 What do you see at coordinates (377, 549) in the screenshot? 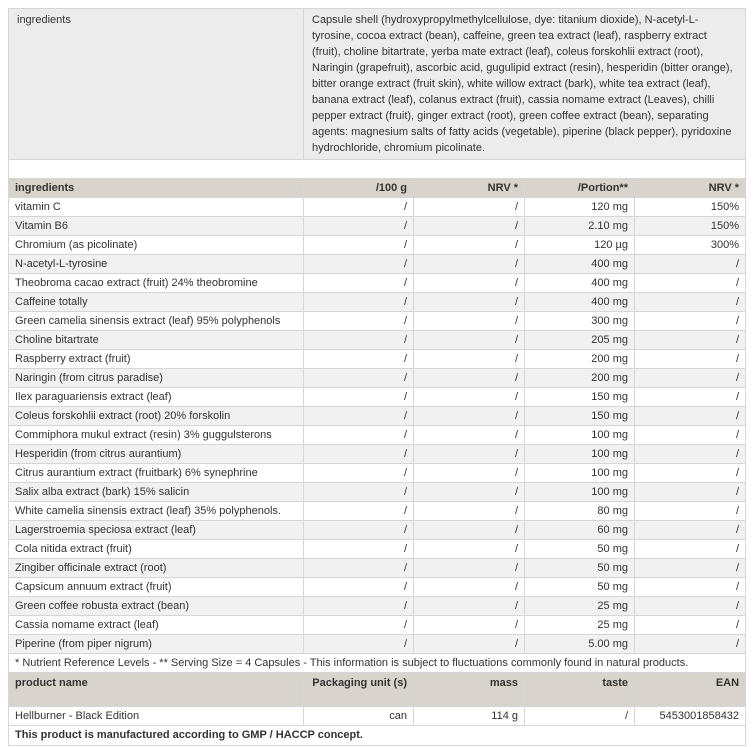
I see `nutrient-row: Cola nitida extract (fruit) //50 mg /` at bounding box center [377, 549].